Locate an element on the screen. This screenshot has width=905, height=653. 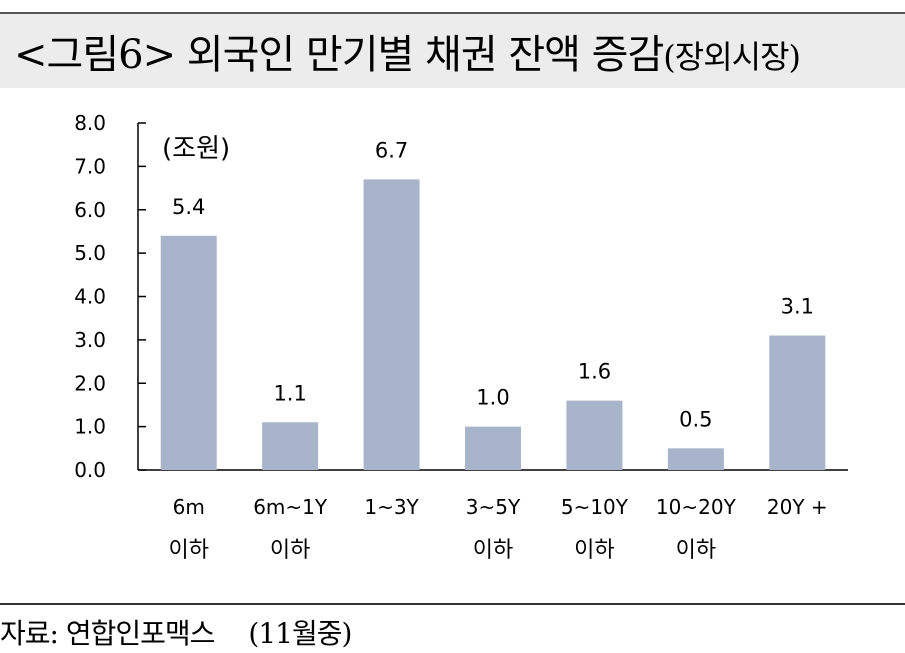
chart-title: <그림6> 외국인 만기별 채권 잔액 증감(장외시장) is located at coordinates (407, 51).